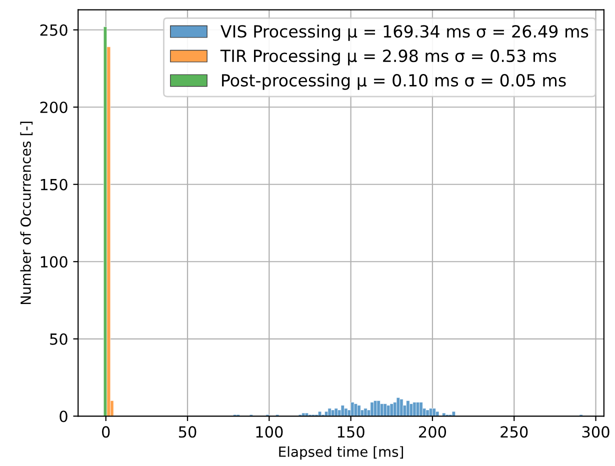 The width and height of the screenshot is (615, 466). What do you see at coordinates (269, 432) in the screenshot?
I see `x-tick-label: 100` at bounding box center [269, 432].